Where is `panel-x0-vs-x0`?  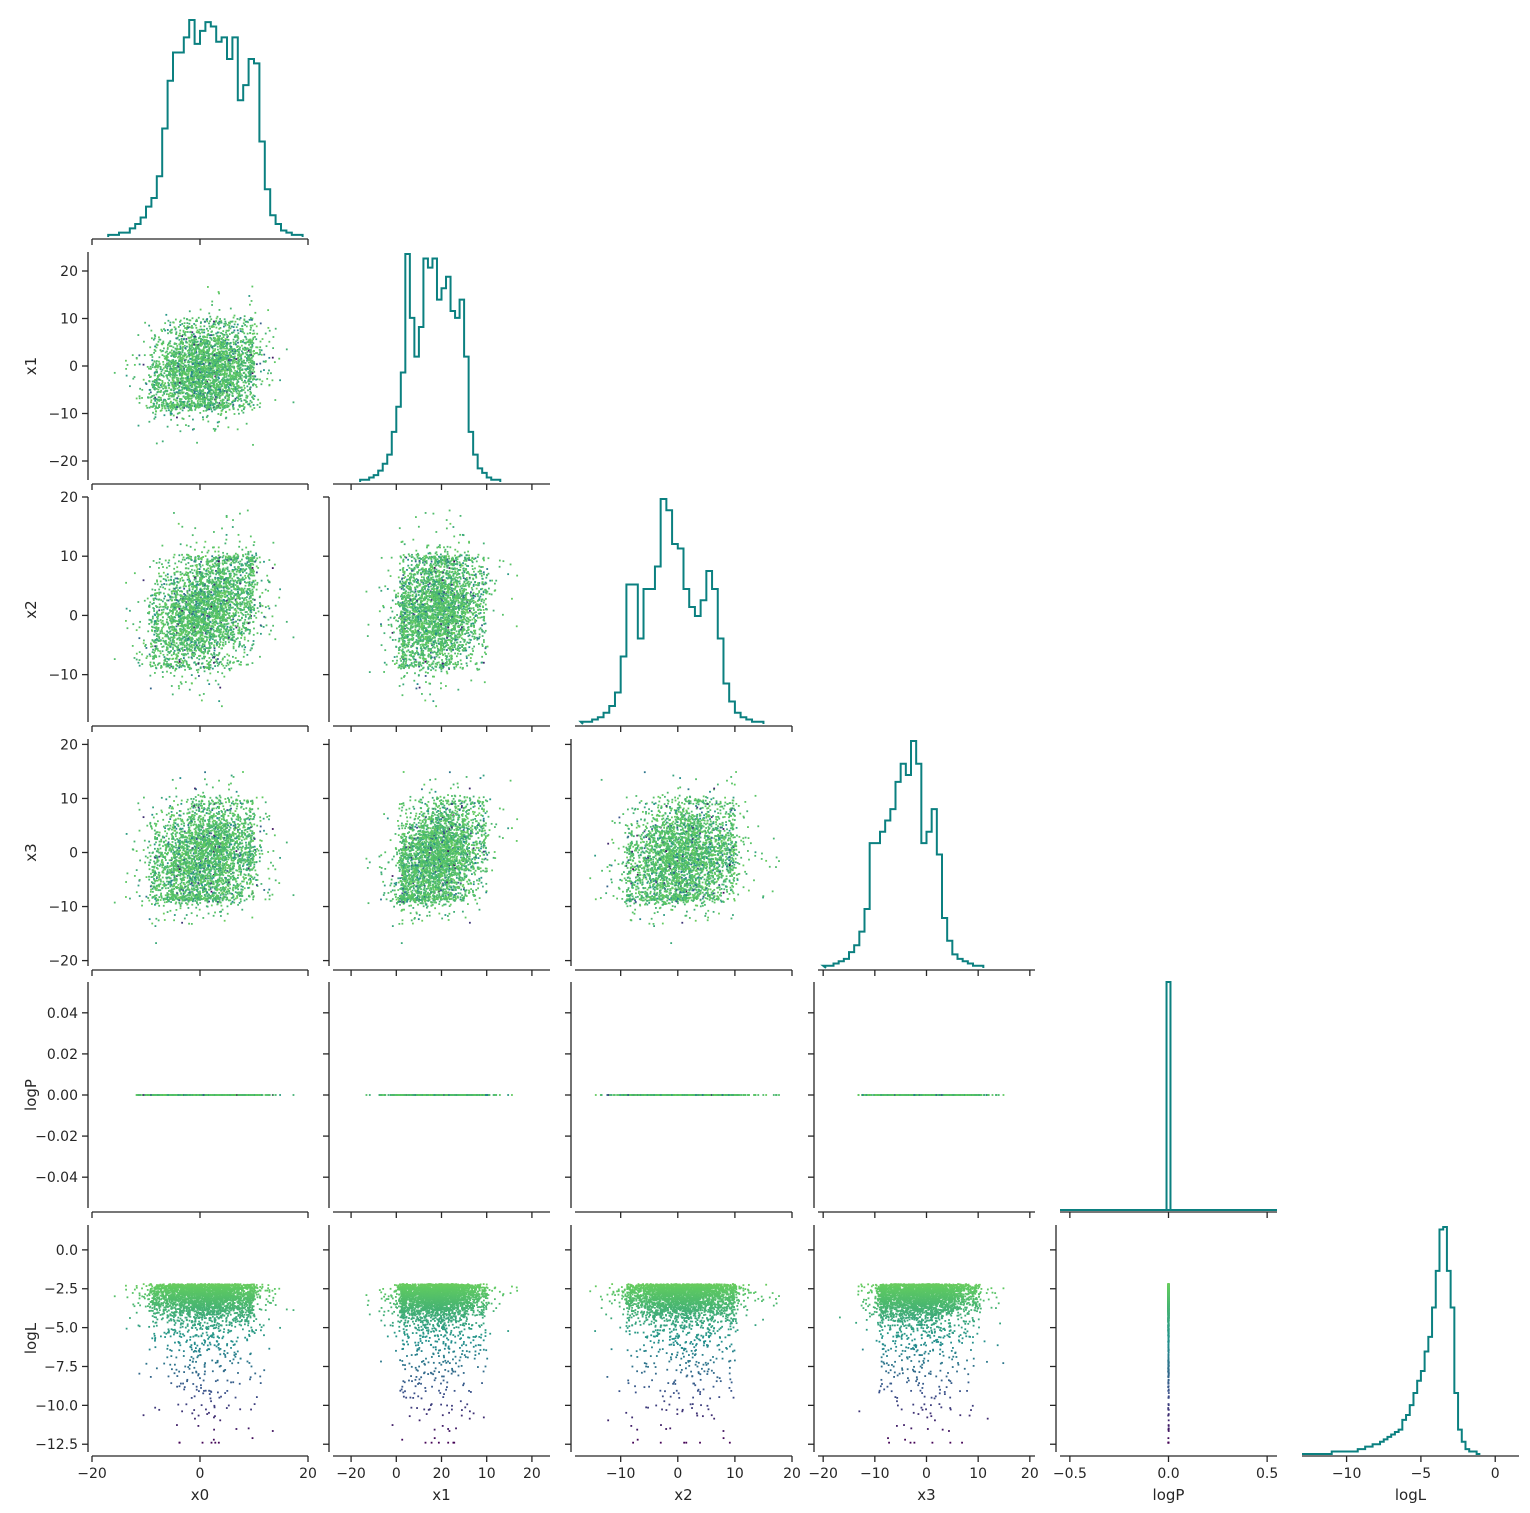
panel-x0-vs-x0 is located at coordinates (200, 132).